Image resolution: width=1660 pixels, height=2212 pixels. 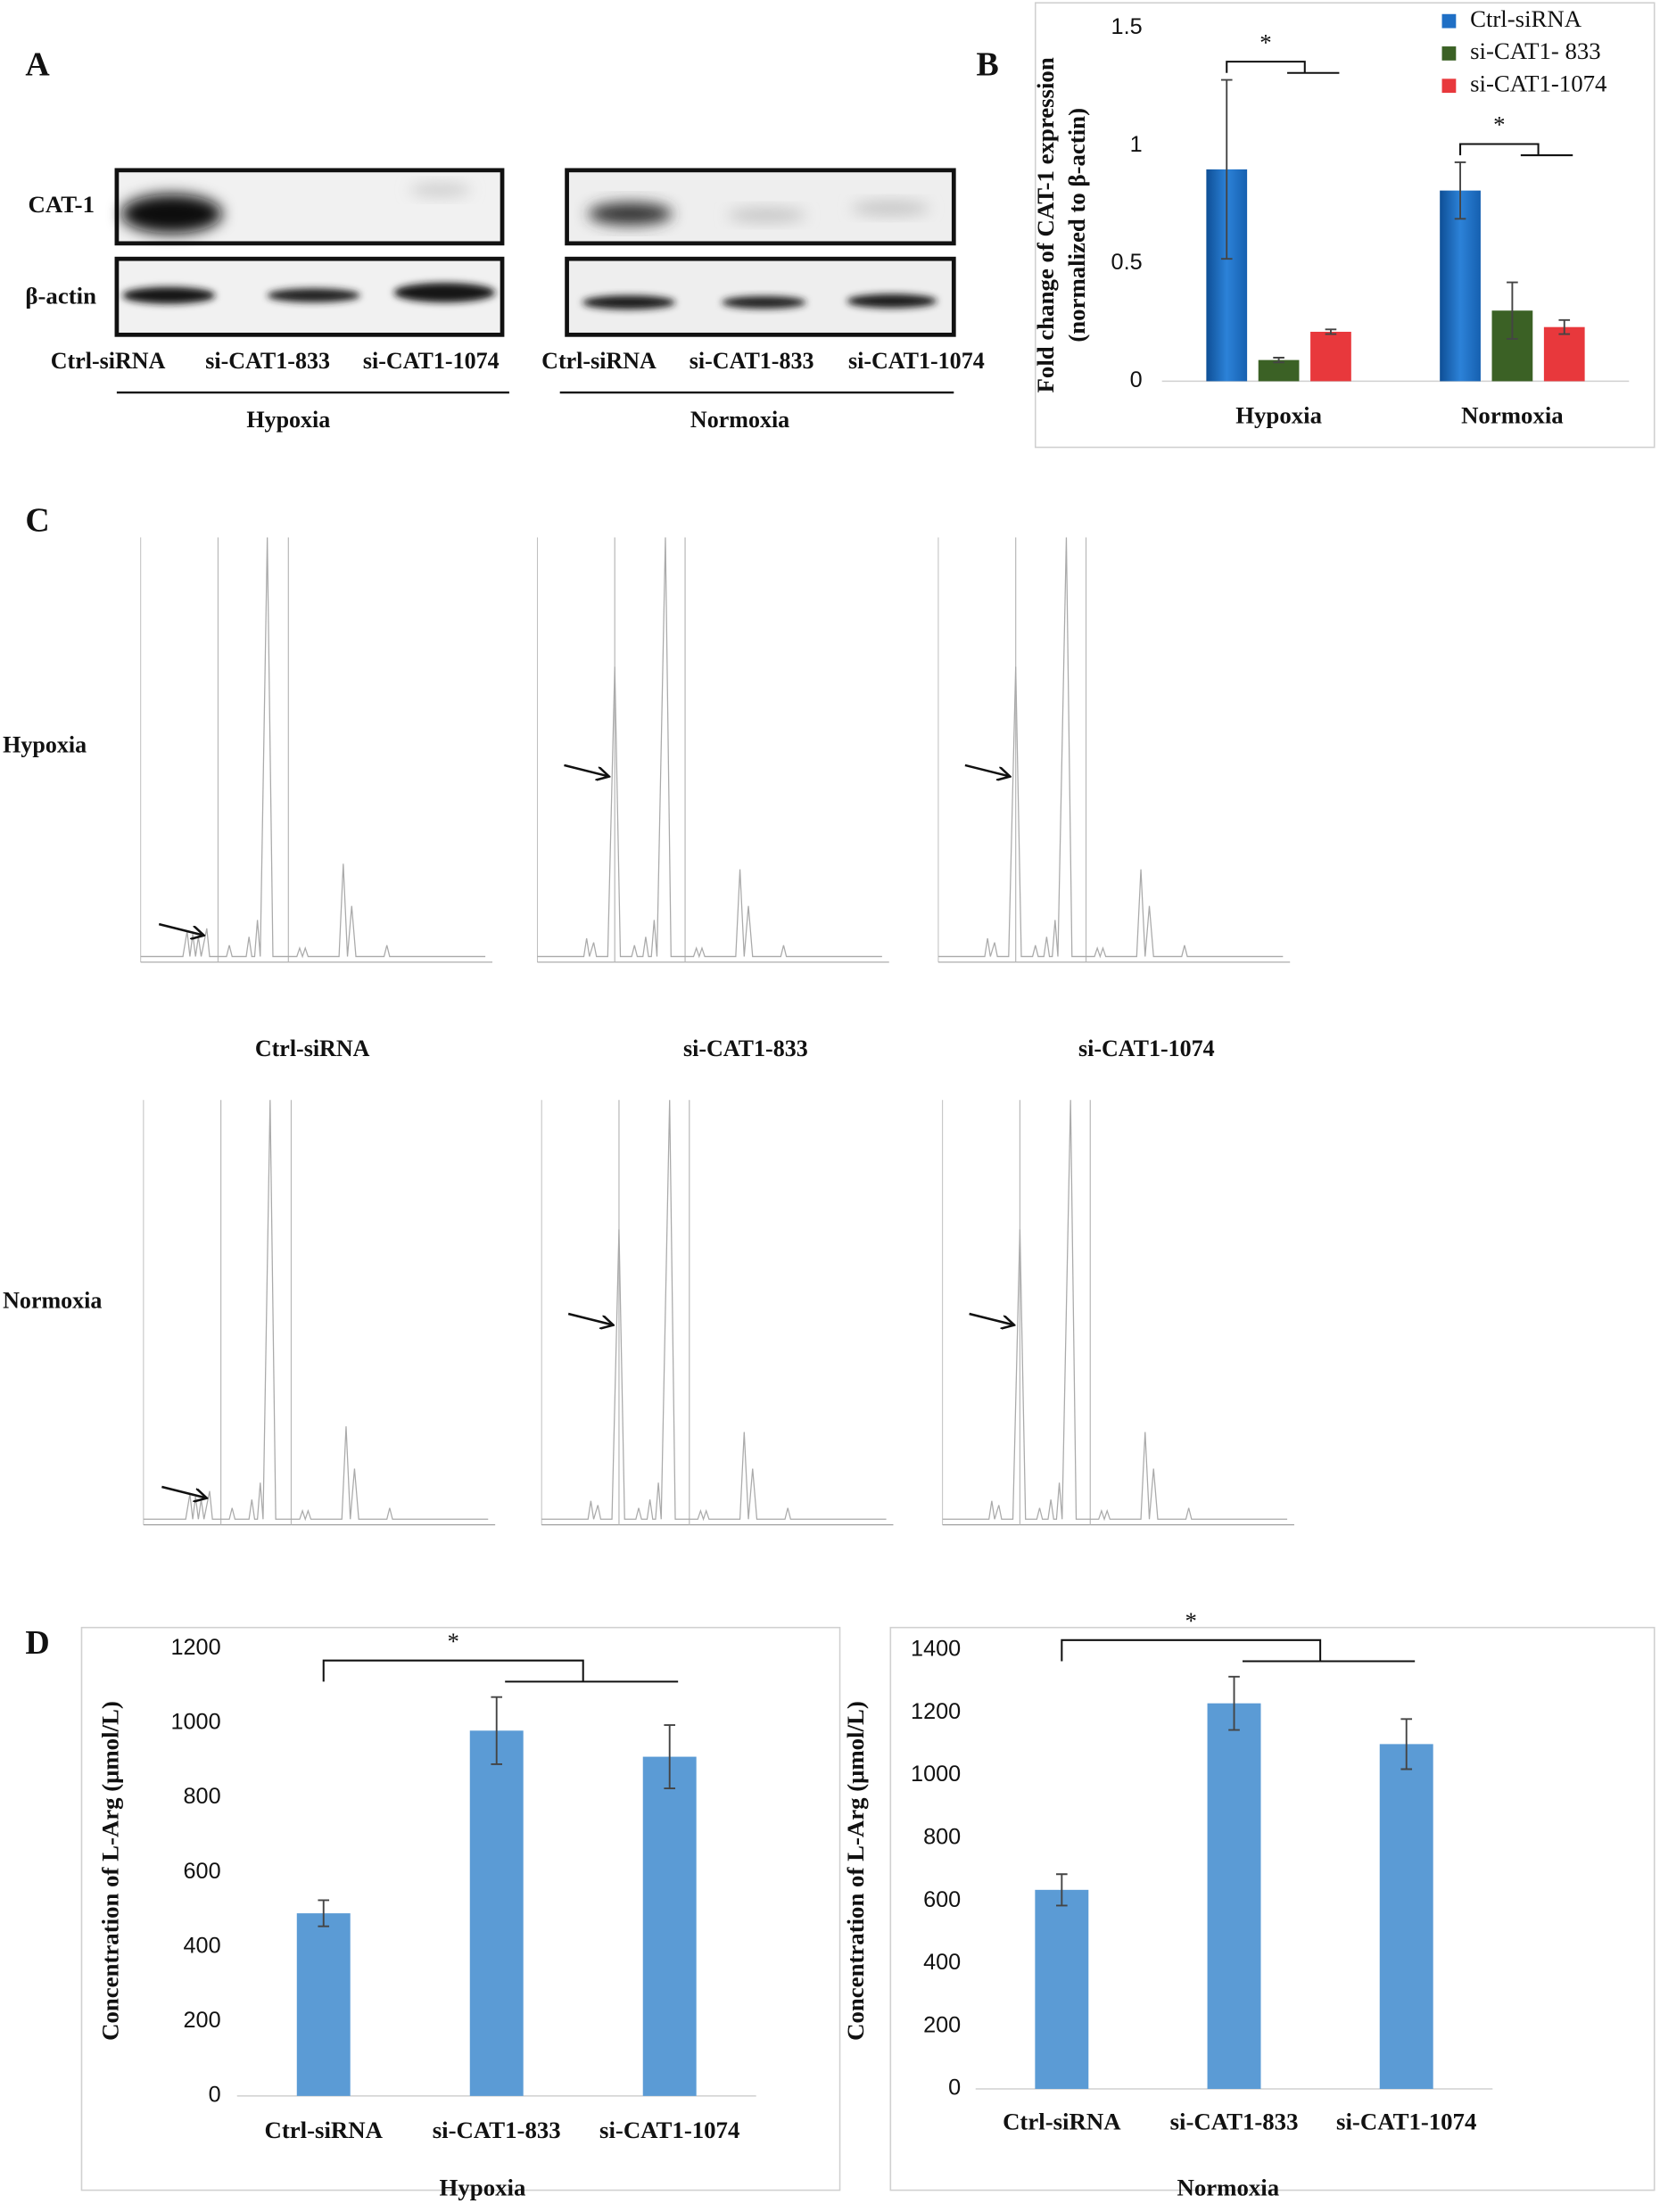 What do you see at coordinates (60, 297) in the screenshot?
I see `blot-row-label: β-actin` at bounding box center [60, 297].